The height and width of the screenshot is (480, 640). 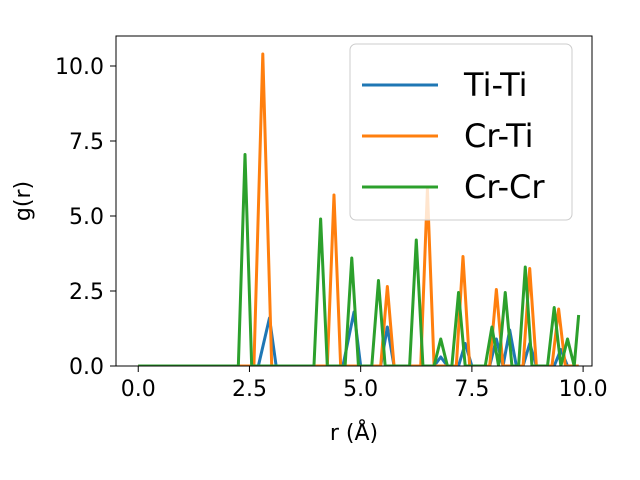 What do you see at coordinates (504, 187) in the screenshot?
I see `legend-label-cr-cr: Cr-Cr` at bounding box center [504, 187].